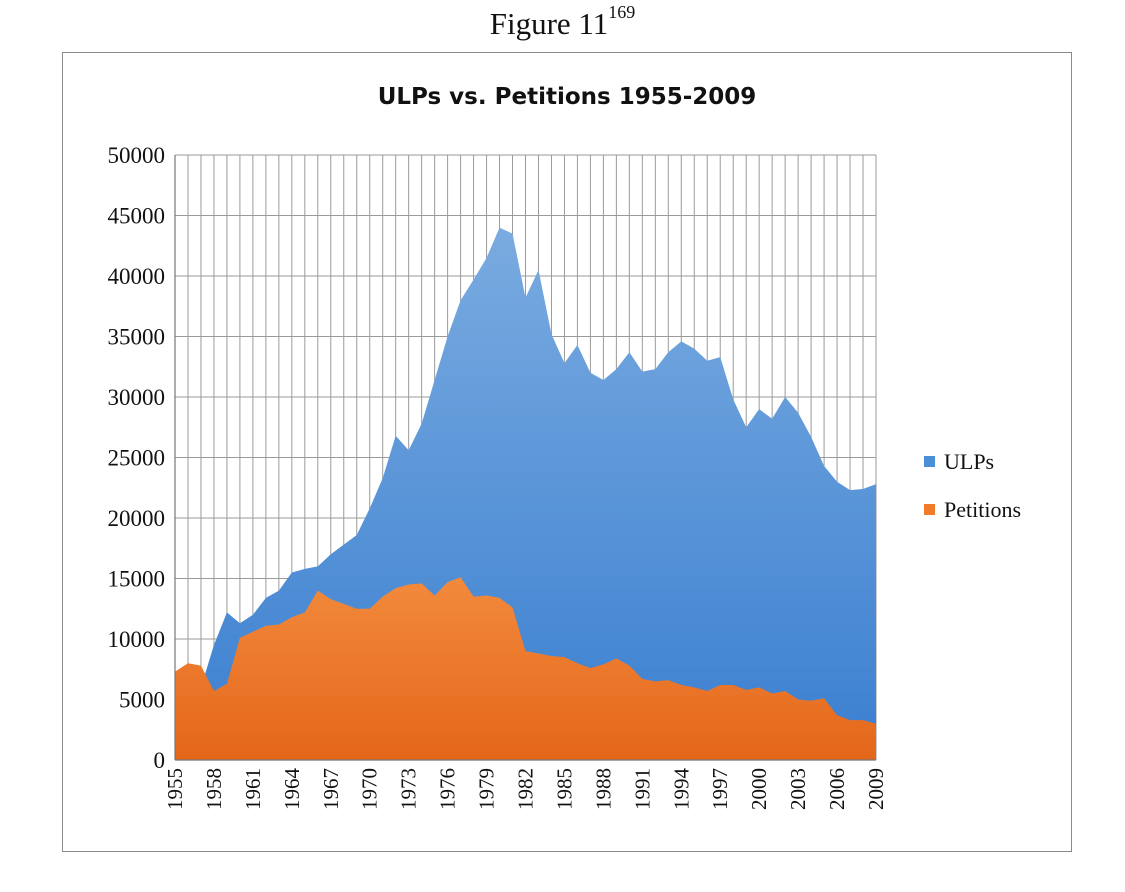 This screenshot has width=1125, height=892. I want to click on figure-caption-text: Figure 11, so click(549, 23).